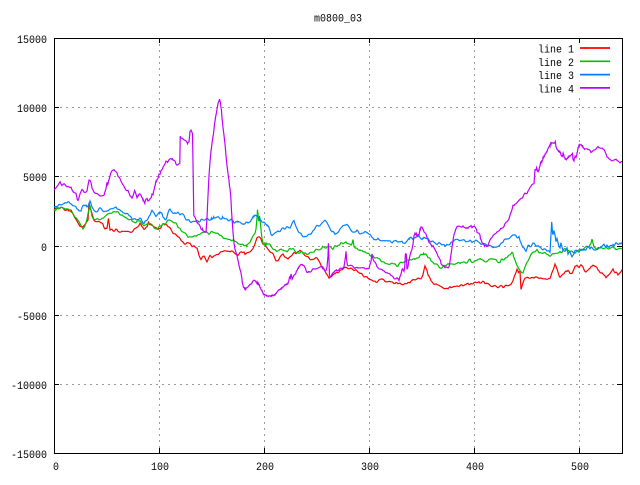 This screenshot has height=485, width=640. Describe the element at coordinates (32, 110) in the screenshot. I see `svg-text: 10000` at that location.